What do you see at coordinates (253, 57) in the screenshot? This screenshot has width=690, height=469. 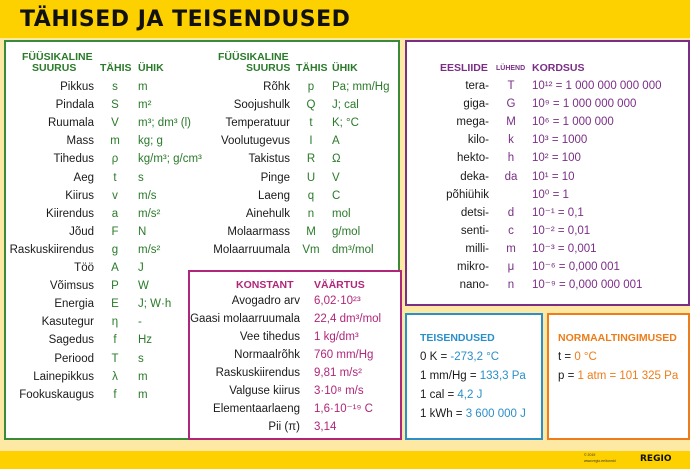 I see `middle-quantity-header-1: FÜÜSIKALINE` at bounding box center [253, 57].